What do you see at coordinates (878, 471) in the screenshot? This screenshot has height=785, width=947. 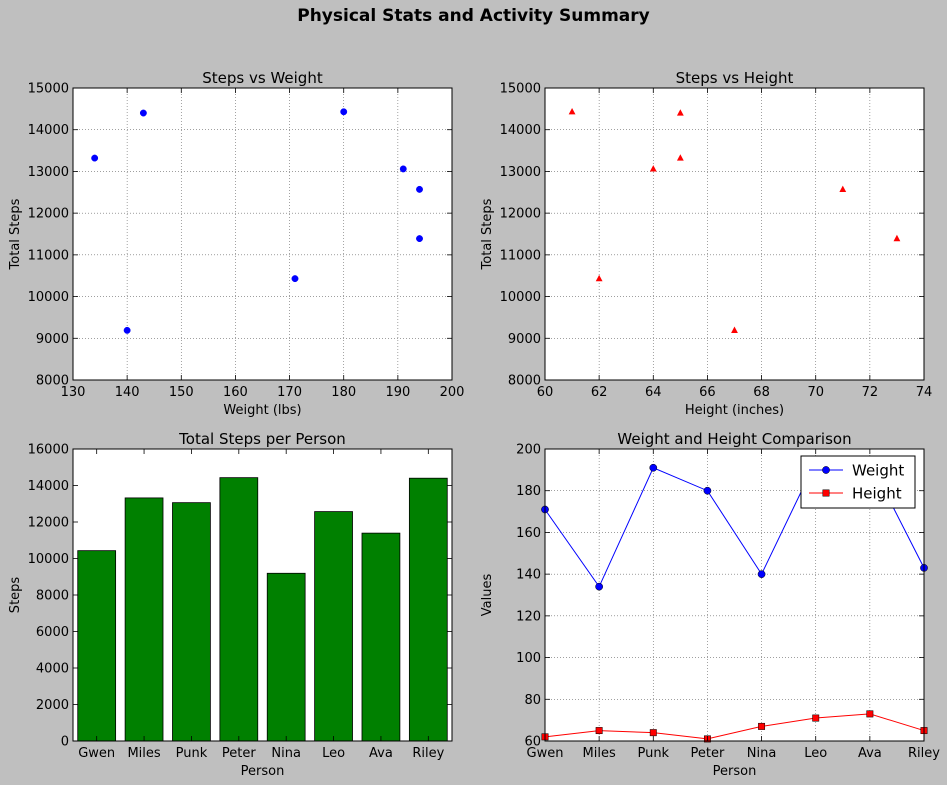 I see `legend-label: Weight` at bounding box center [878, 471].